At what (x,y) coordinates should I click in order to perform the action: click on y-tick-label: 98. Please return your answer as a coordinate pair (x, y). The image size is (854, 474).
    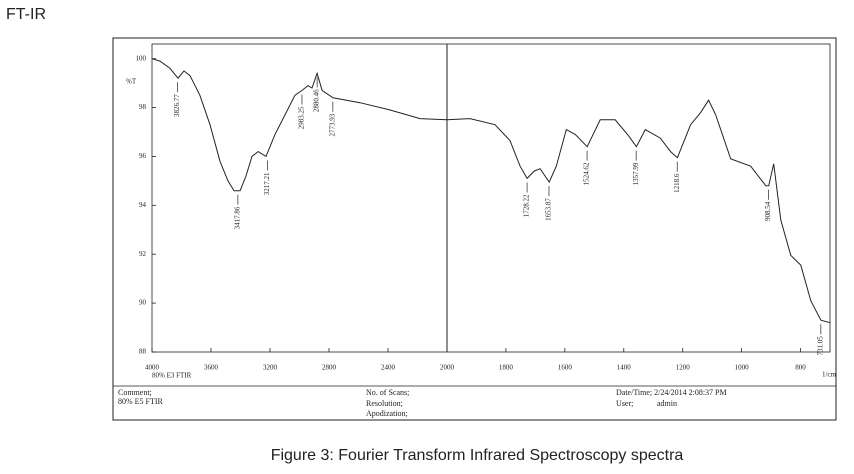
    Looking at the image, I should click on (143, 107).